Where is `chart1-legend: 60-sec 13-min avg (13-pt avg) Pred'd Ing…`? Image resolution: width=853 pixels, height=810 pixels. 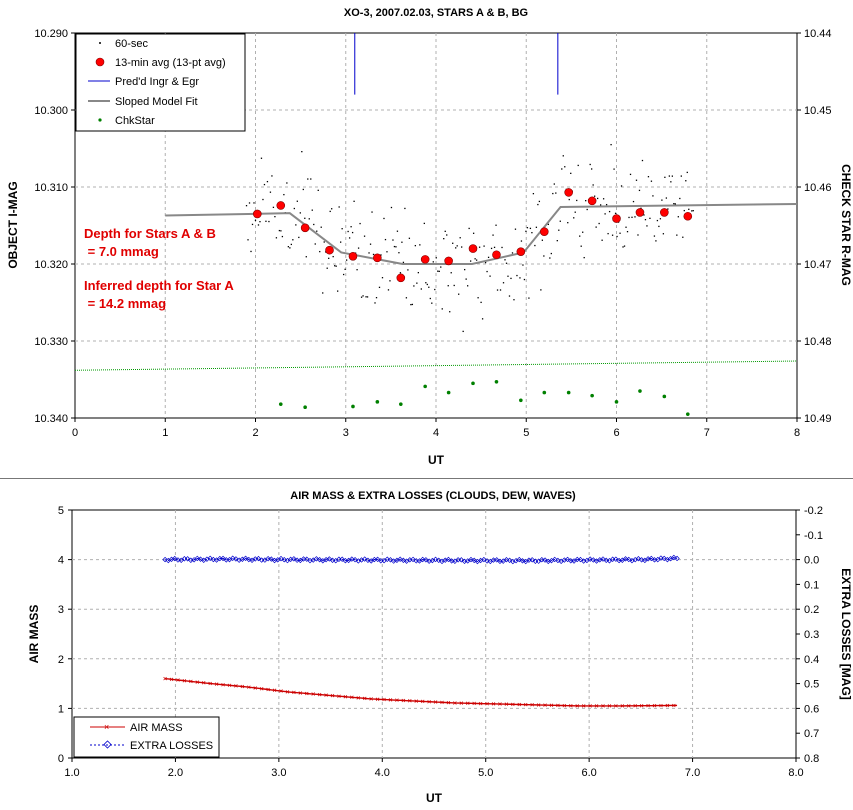 chart1-legend: 60-sec 13-min avg (13-pt avg) Pred'd Ing… is located at coordinates (160, 82).